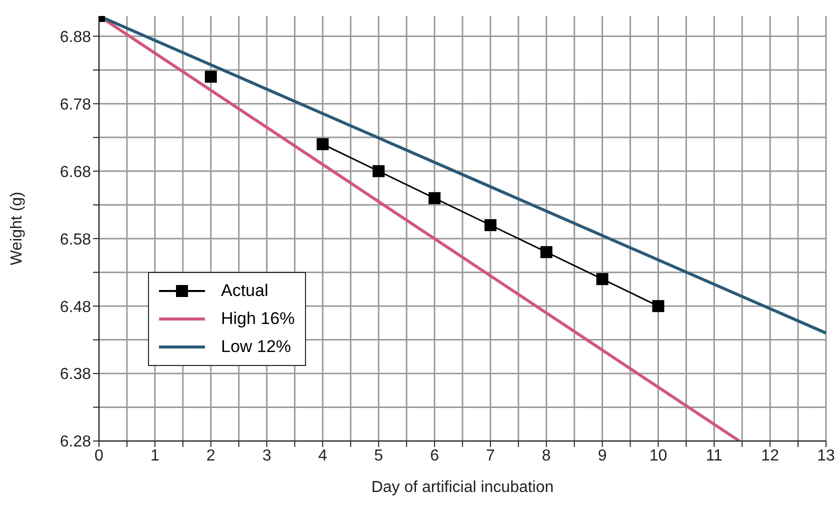 The height and width of the screenshot is (508, 839). I want to click on y-tick-label: 6.88, so click(76, 37).